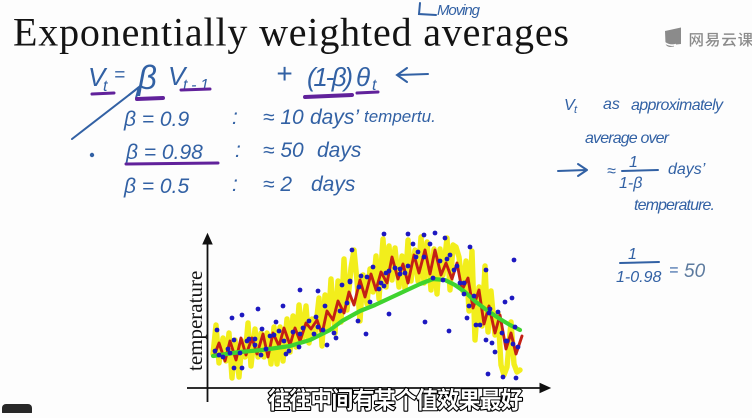 Image resolution: width=752 pixels, height=418 pixels. What do you see at coordinates (630, 183) in the screenshot?
I see `svg-text: 1-β` at bounding box center [630, 183].